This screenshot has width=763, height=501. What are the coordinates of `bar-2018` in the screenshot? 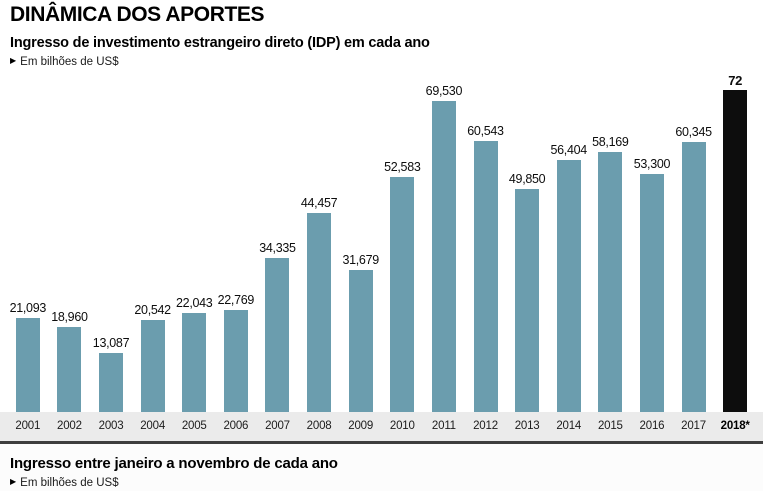 It's located at (735, 250).